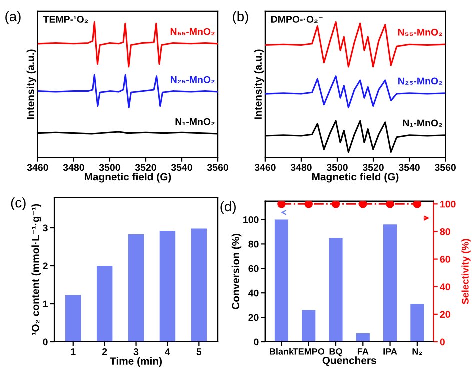 The width and height of the screenshot is (474, 380). What do you see at coordinates (167, 352) in the screenshot?
I see `x-tick-label: 4` at bounding box center [167, 352].